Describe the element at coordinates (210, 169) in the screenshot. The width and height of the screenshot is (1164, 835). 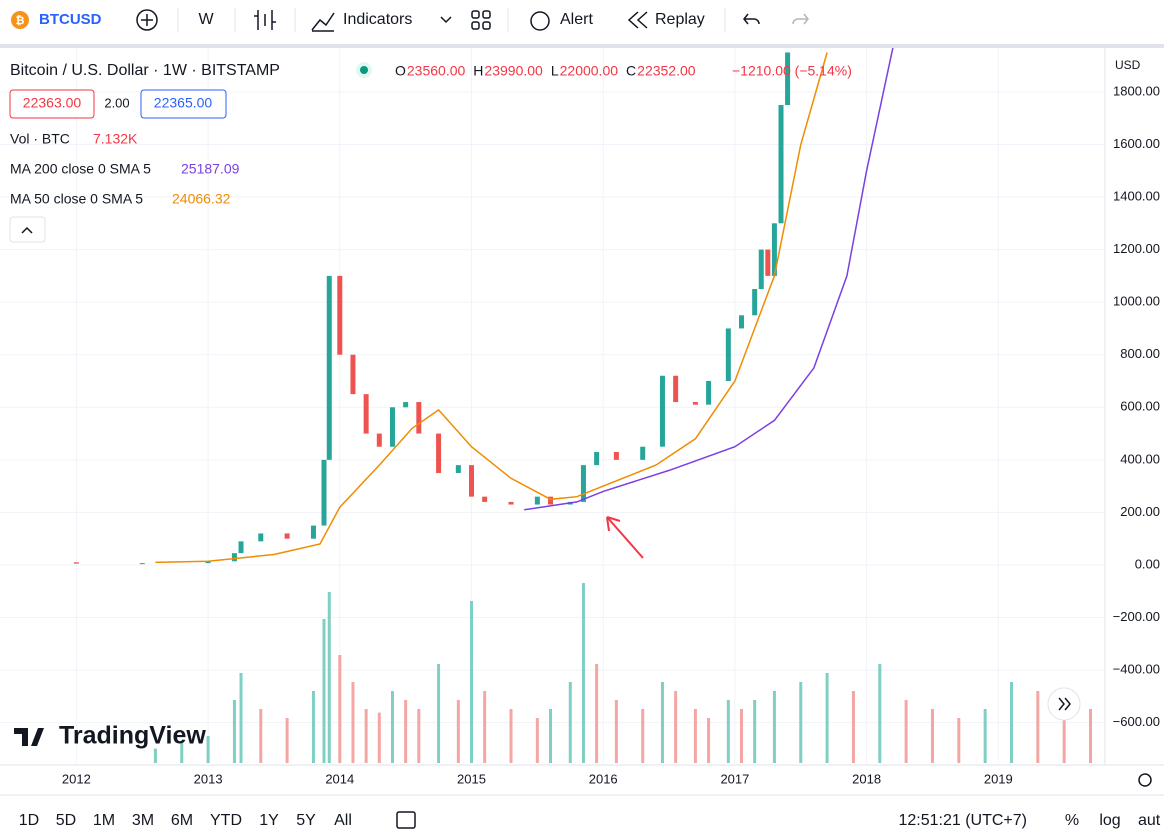
I see `ma200-value: 25187.09` at that location.